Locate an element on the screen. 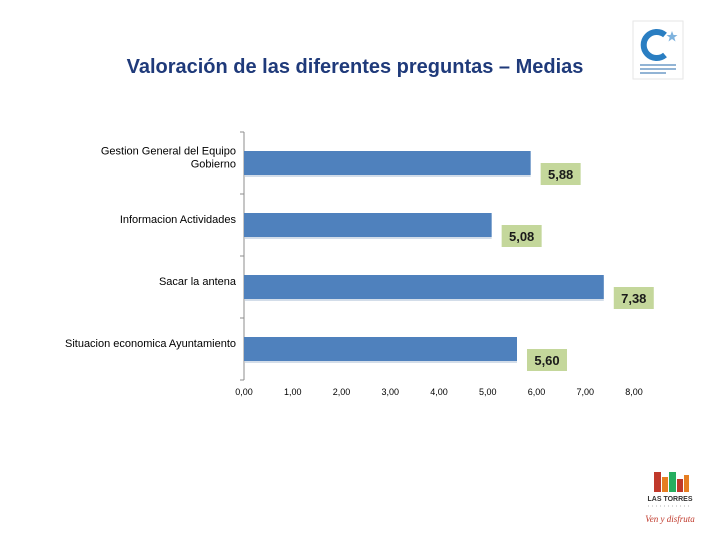  logo-slogan: Ven y disfruta is located at coordinates (670, 519).